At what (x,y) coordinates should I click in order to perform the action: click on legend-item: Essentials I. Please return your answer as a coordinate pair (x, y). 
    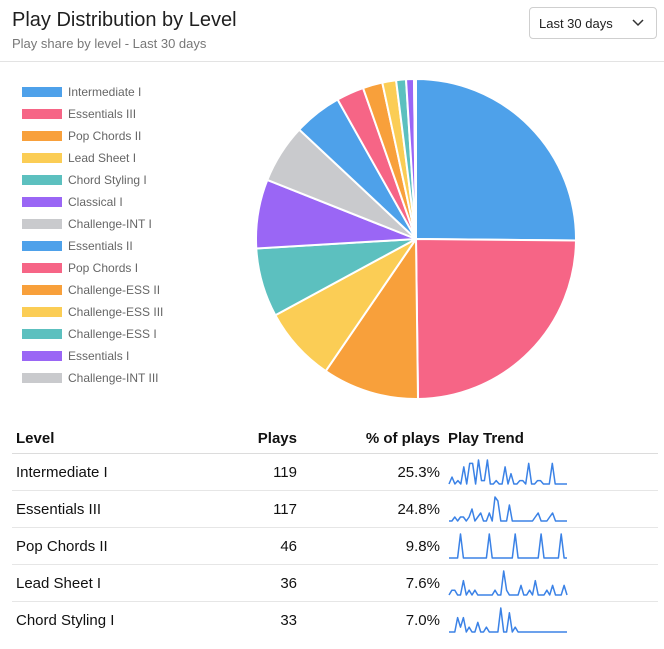
    Looking at the image, I should click on (132, 356).